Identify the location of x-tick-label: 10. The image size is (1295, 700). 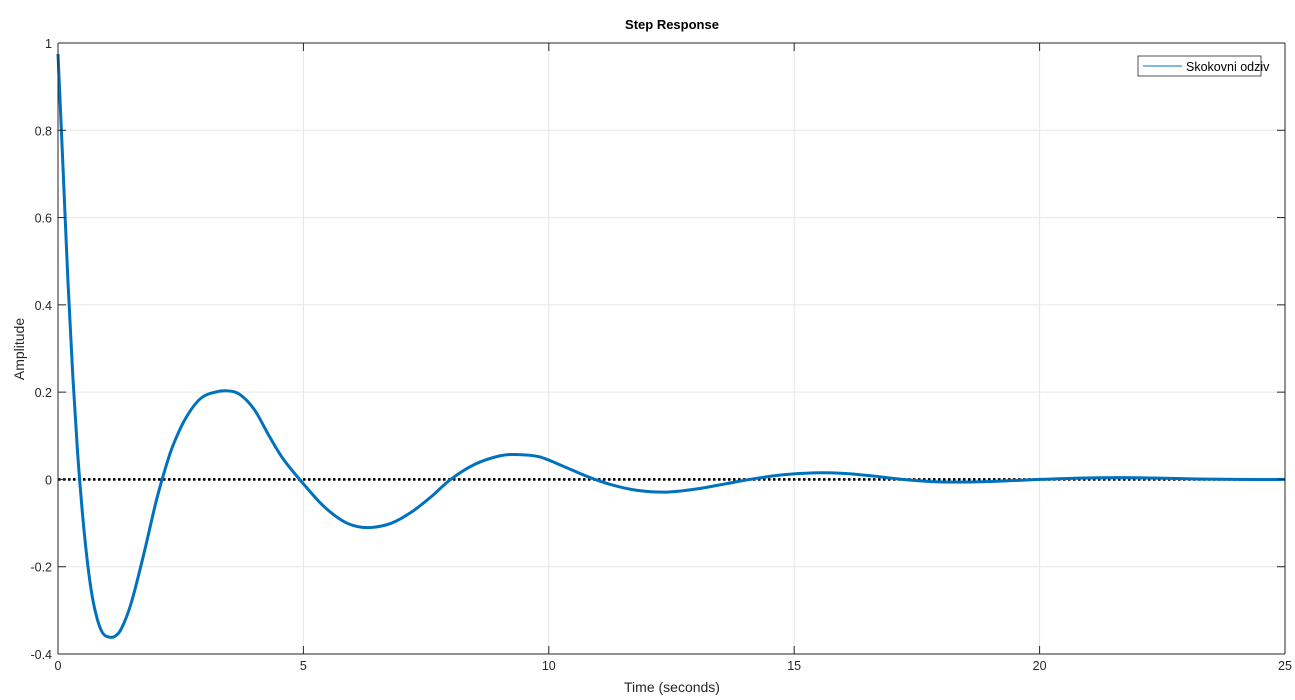
(549, 666).